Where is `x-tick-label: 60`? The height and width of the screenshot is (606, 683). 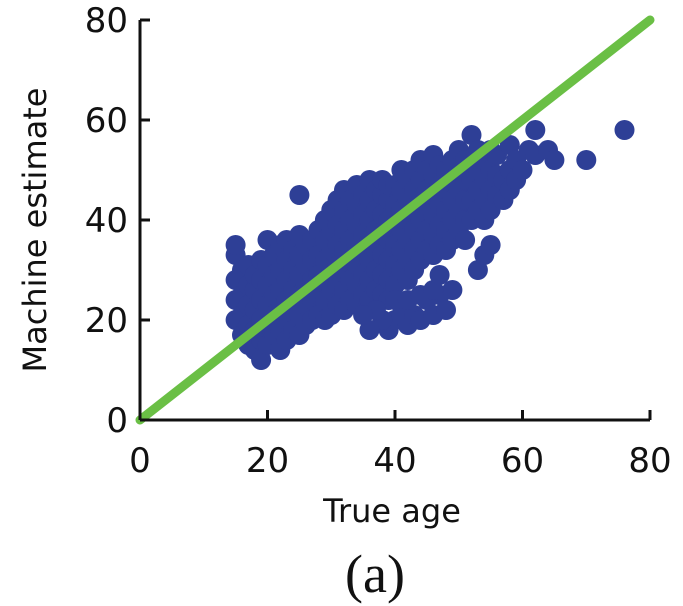 x-tick-label: 60 is located at coordinates (522, 461).